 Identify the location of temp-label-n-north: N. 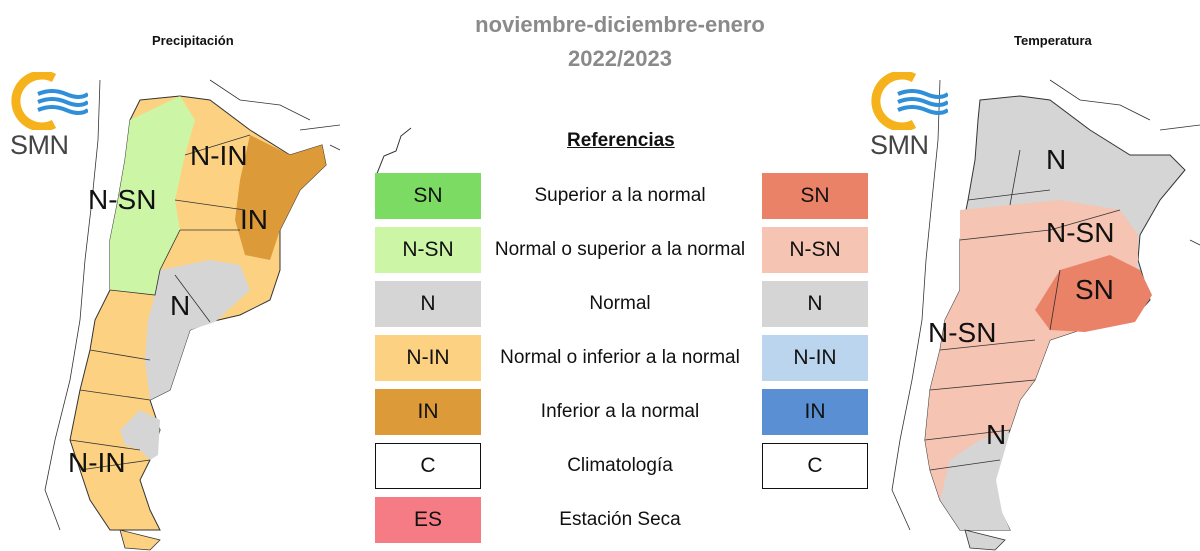
(1056, 159).